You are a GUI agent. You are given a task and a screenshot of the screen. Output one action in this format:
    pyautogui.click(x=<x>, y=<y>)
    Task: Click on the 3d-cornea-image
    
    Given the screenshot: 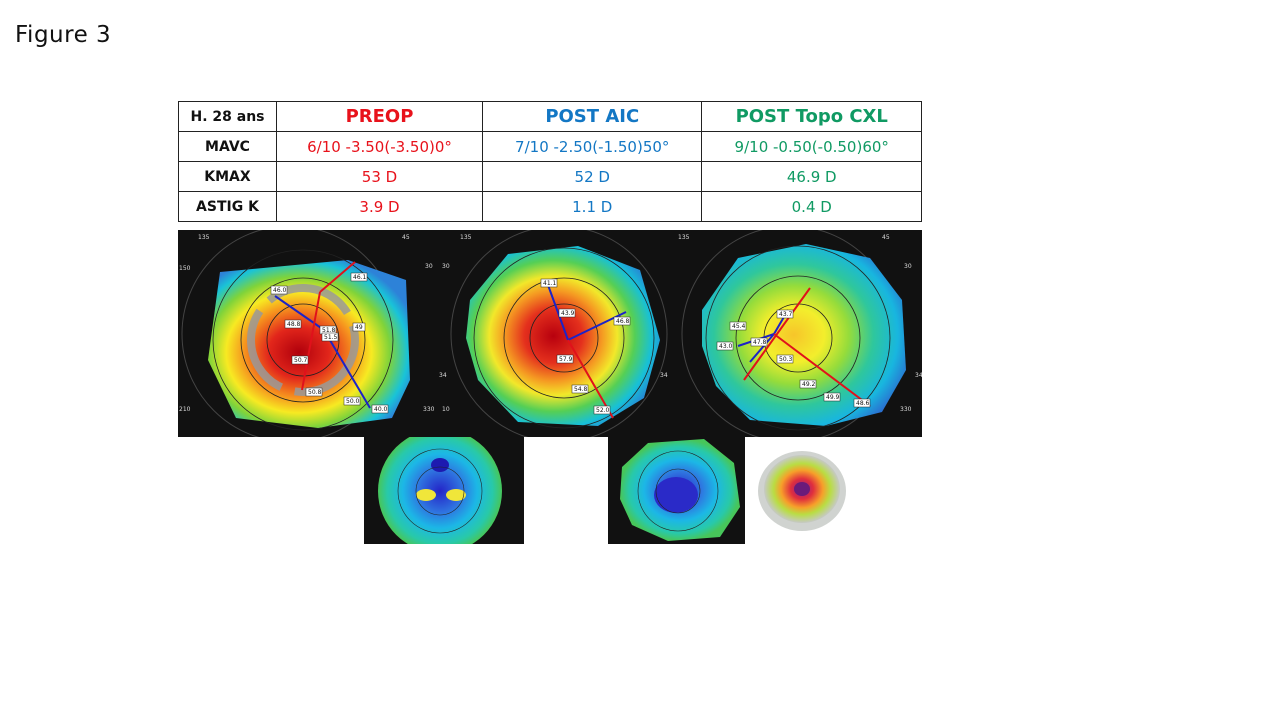 What is the action you would take?
    pyautogui.click(x=802, y=490)
    